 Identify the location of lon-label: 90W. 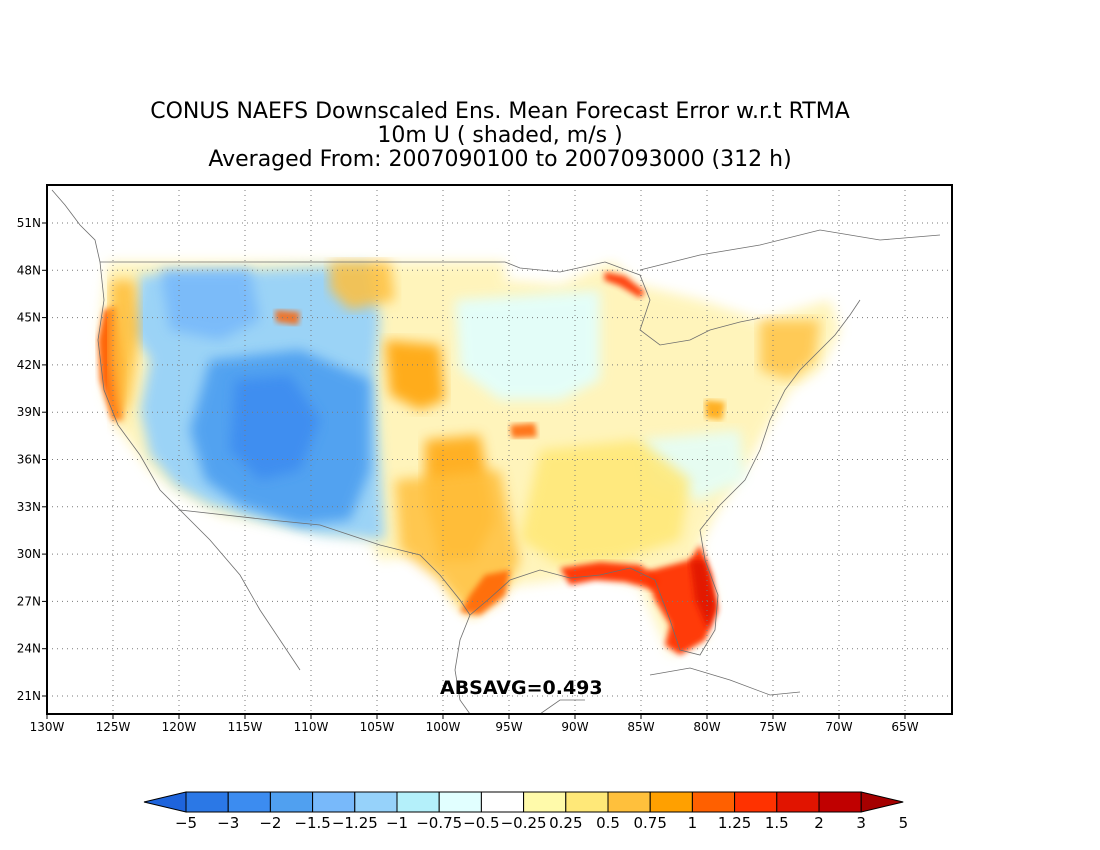
(574, 727).